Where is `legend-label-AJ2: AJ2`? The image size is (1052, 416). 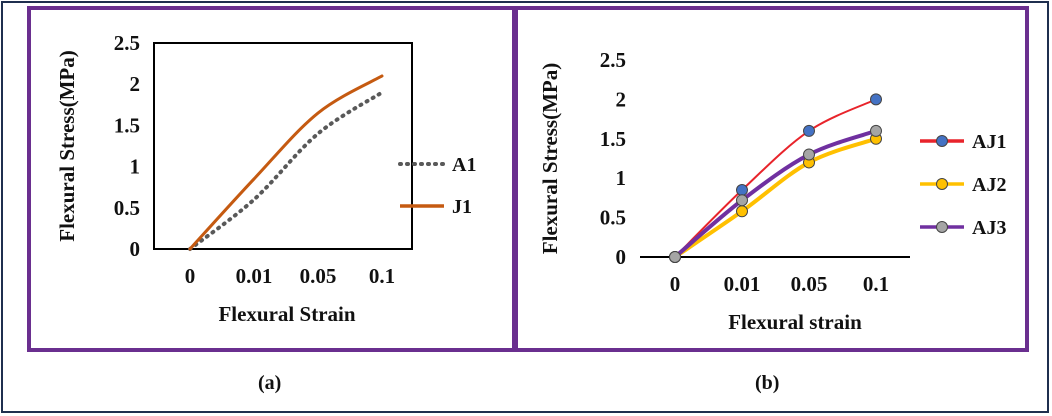 legend-label-AJ2: AJ2 is located at coordinates (989, 185).